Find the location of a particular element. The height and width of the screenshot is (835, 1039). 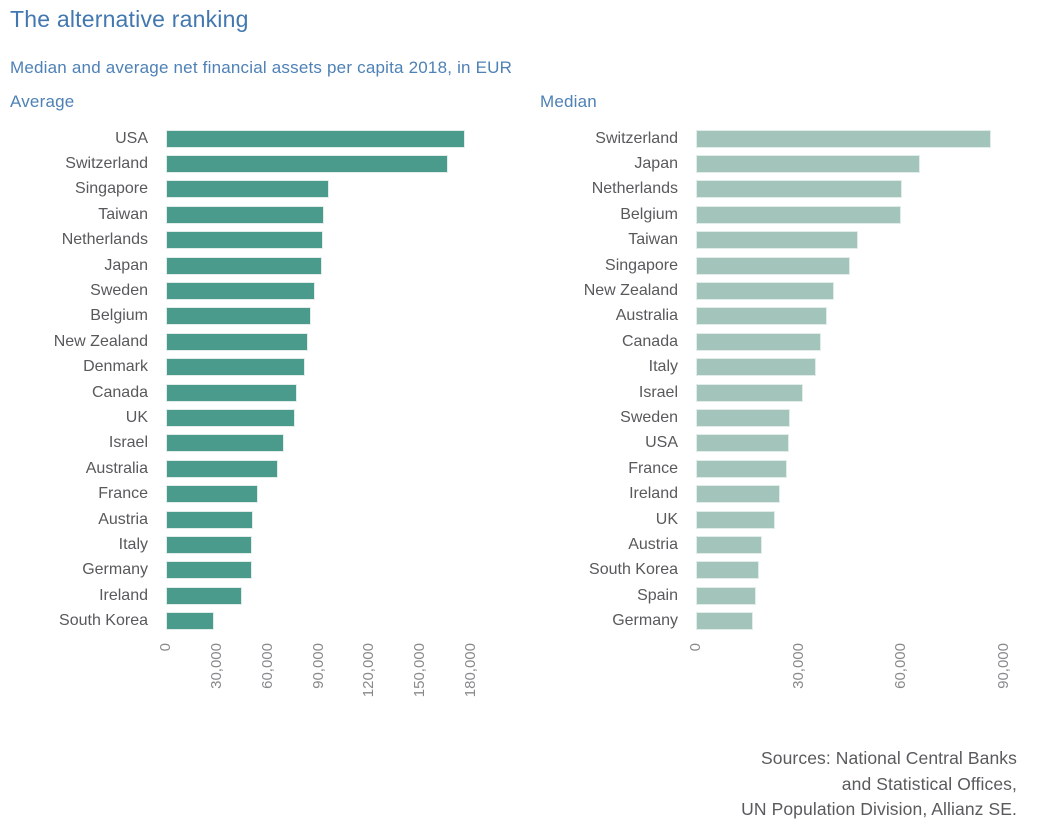

chart-row: Ireland is located at coordinates (784, 493).